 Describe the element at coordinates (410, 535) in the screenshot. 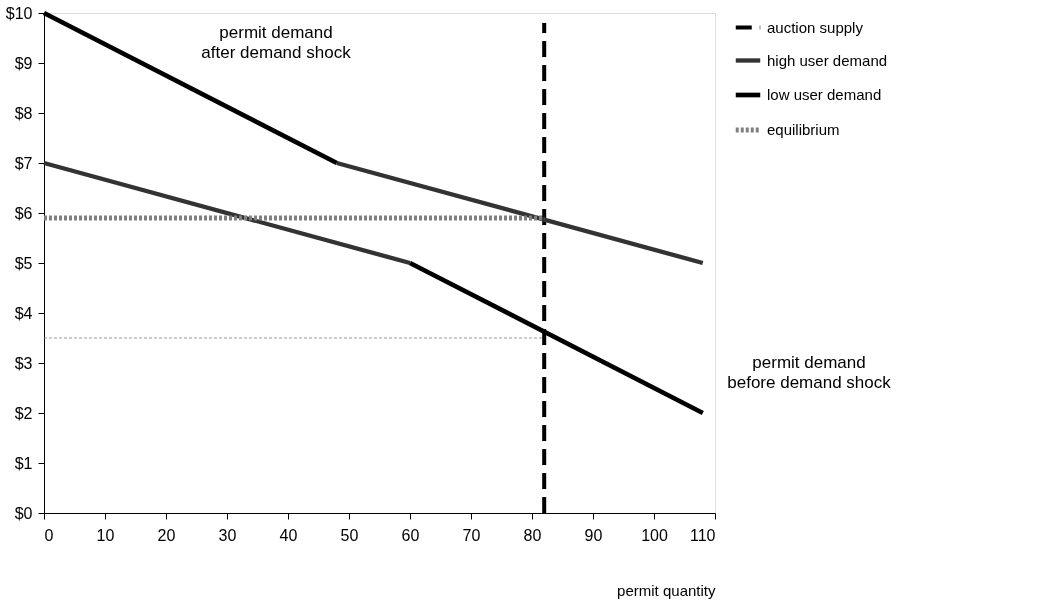

I see `x-tick-label: 60` at that location.